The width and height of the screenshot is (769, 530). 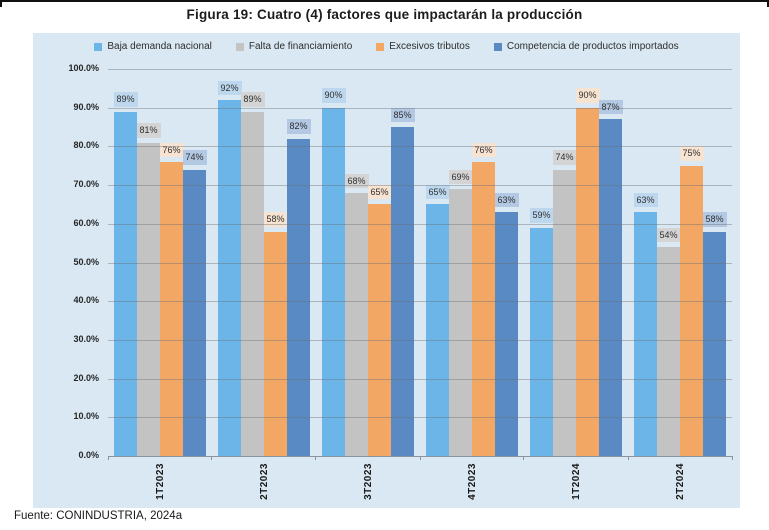 What do you see at coordinates (368, 481) in the screenshot?
I see `x-category-label: 3T2023` at bounding box center [368, 481].